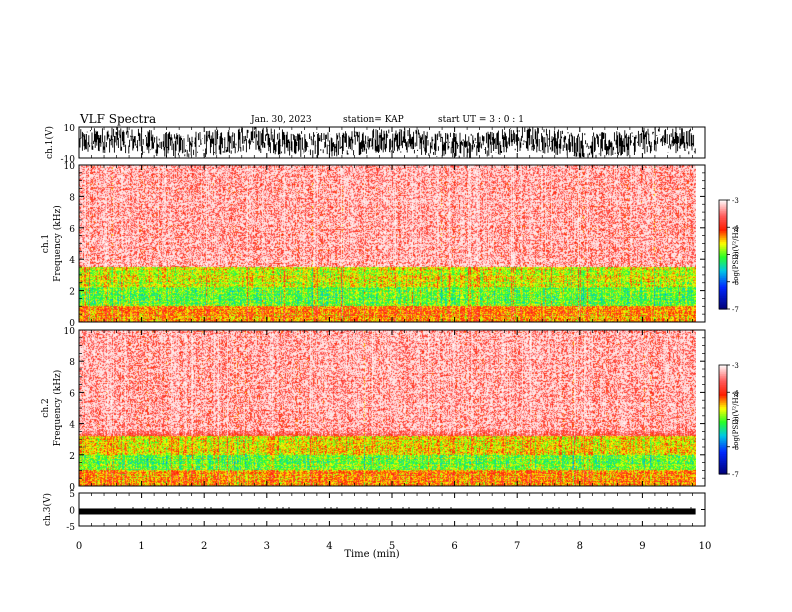 This screenshot has width=792, height=612. Describe the element at coordinates (72, 426) in the screenshot. I see `ch2-ytick-label: 4` at that location.